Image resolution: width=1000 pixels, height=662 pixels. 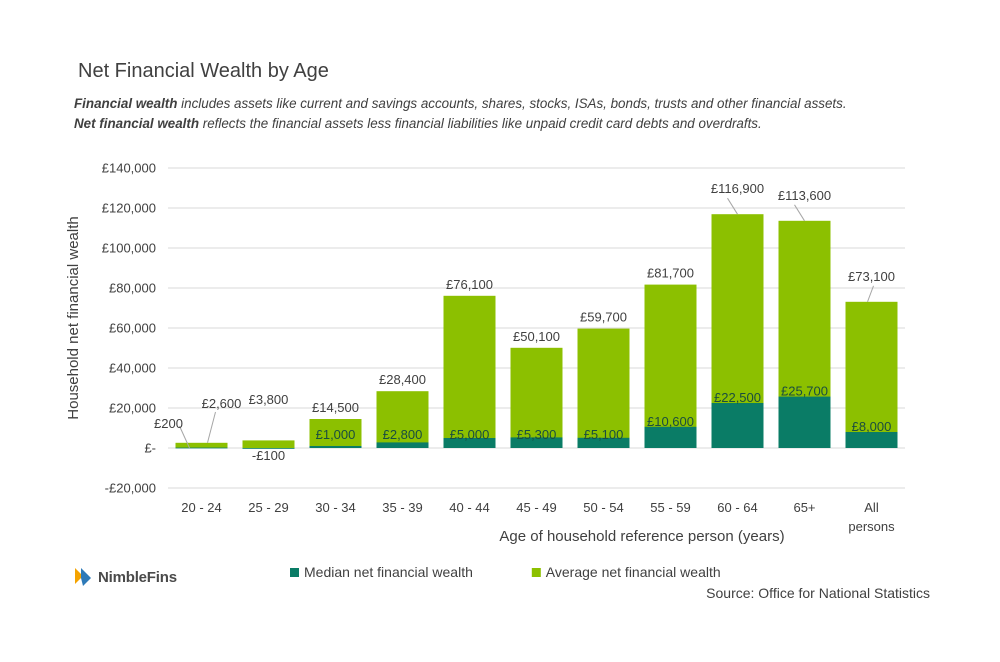 I want to click on data-label-median: £1,000, so click(x=336, y=434).